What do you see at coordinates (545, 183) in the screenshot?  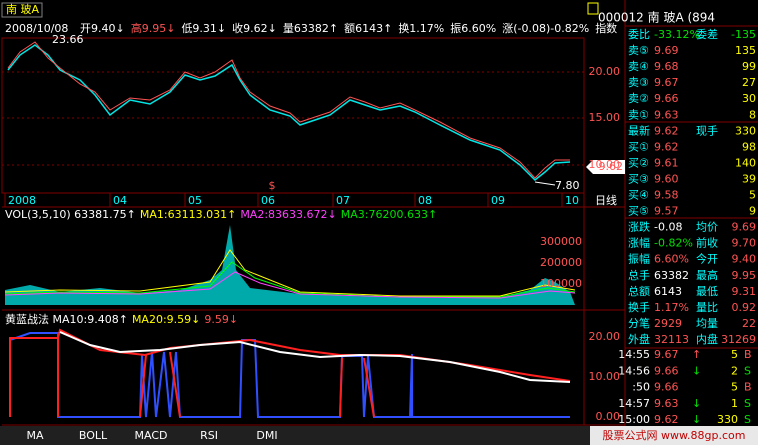 I see `low-pointer` at bounding box center [545, 183].